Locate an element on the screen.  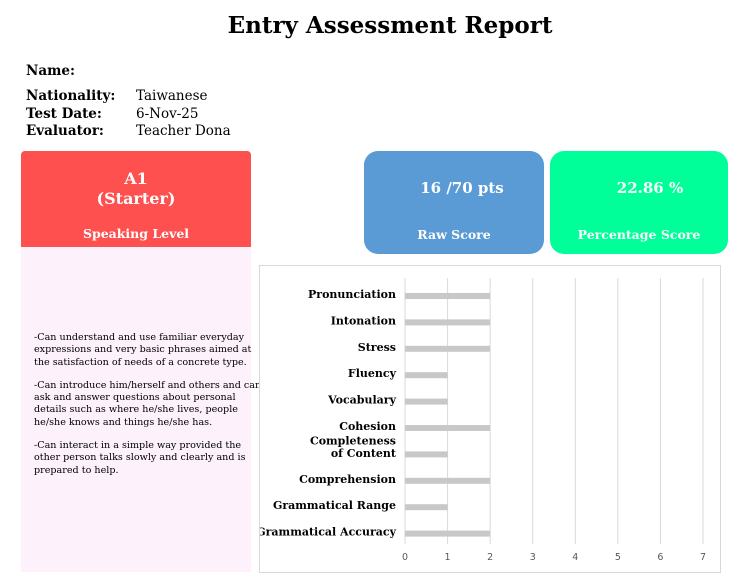
x-tick-label: 2 is located at coordinates (490, 557).